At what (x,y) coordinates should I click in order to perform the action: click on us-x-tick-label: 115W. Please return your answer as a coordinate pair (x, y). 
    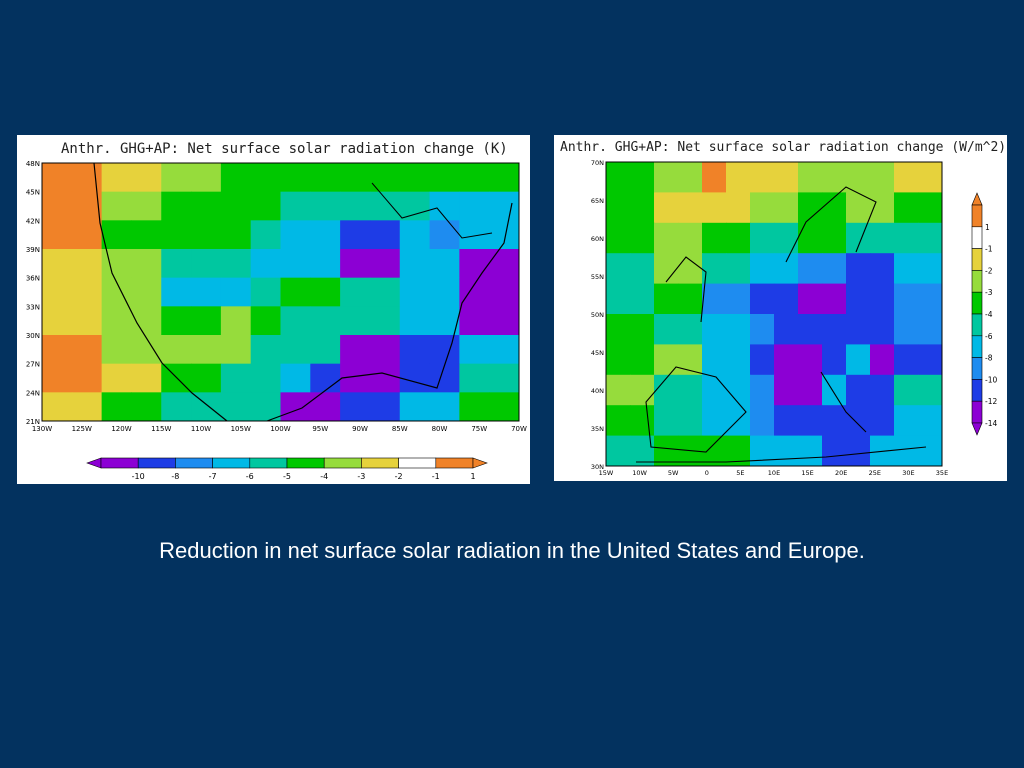
    Looking at the image, I should click on (161, 429).